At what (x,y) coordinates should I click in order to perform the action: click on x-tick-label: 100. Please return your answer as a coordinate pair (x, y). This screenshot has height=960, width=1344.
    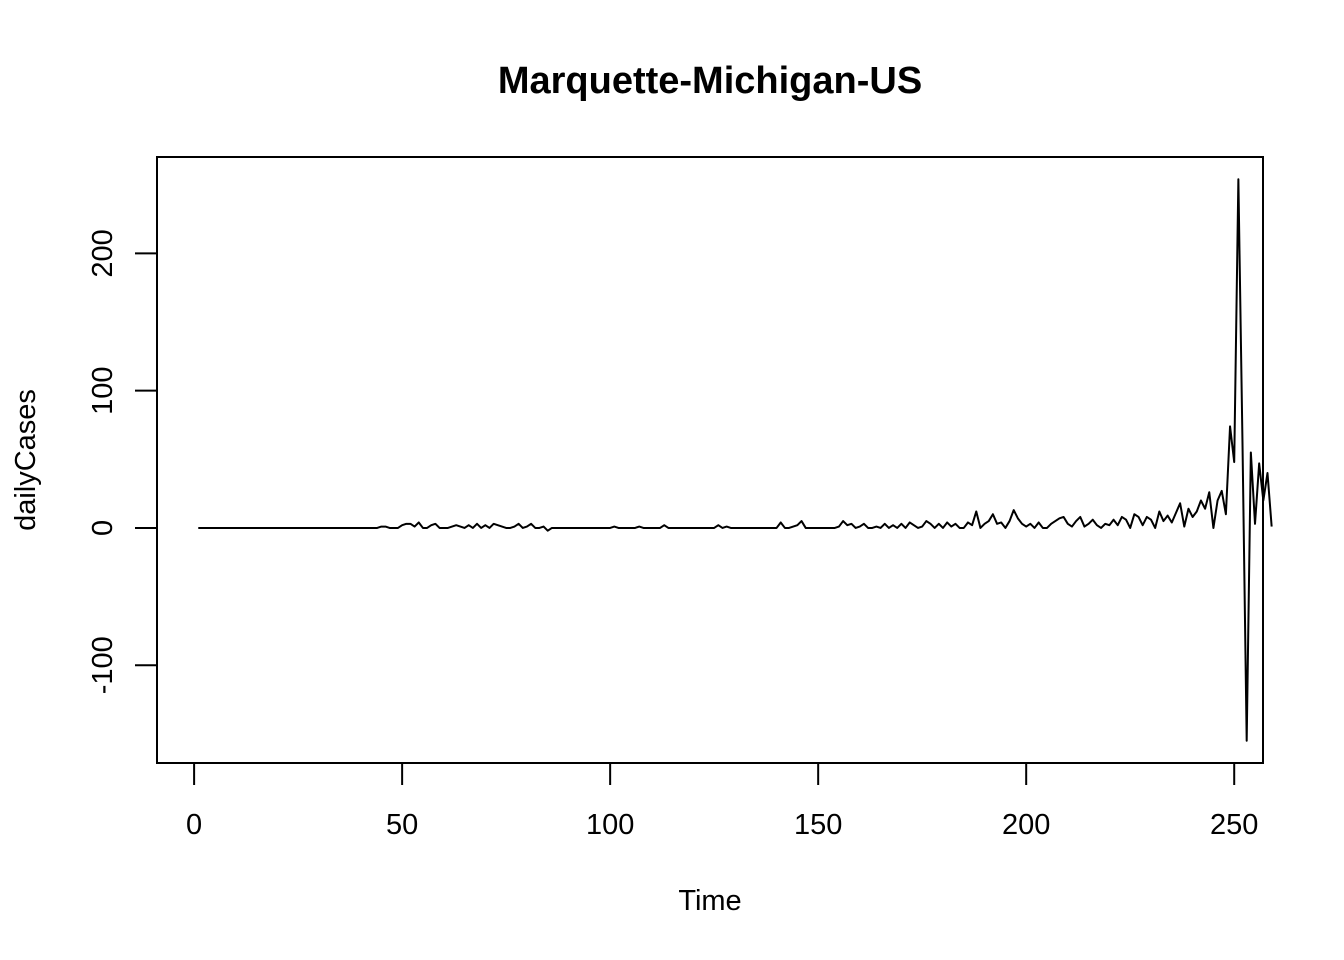
    Looking at the image, I should click on (610, 825).